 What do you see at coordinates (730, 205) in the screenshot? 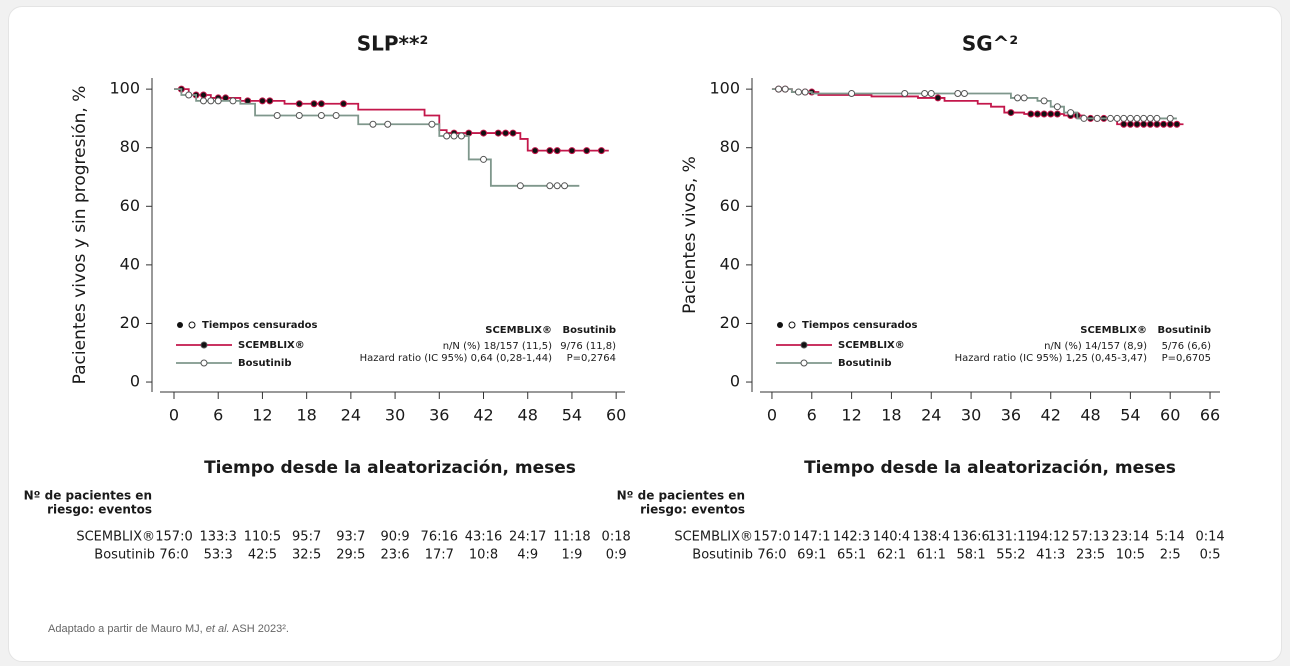
I see `y-tick-label: 60` at bounding box center [730, 205].